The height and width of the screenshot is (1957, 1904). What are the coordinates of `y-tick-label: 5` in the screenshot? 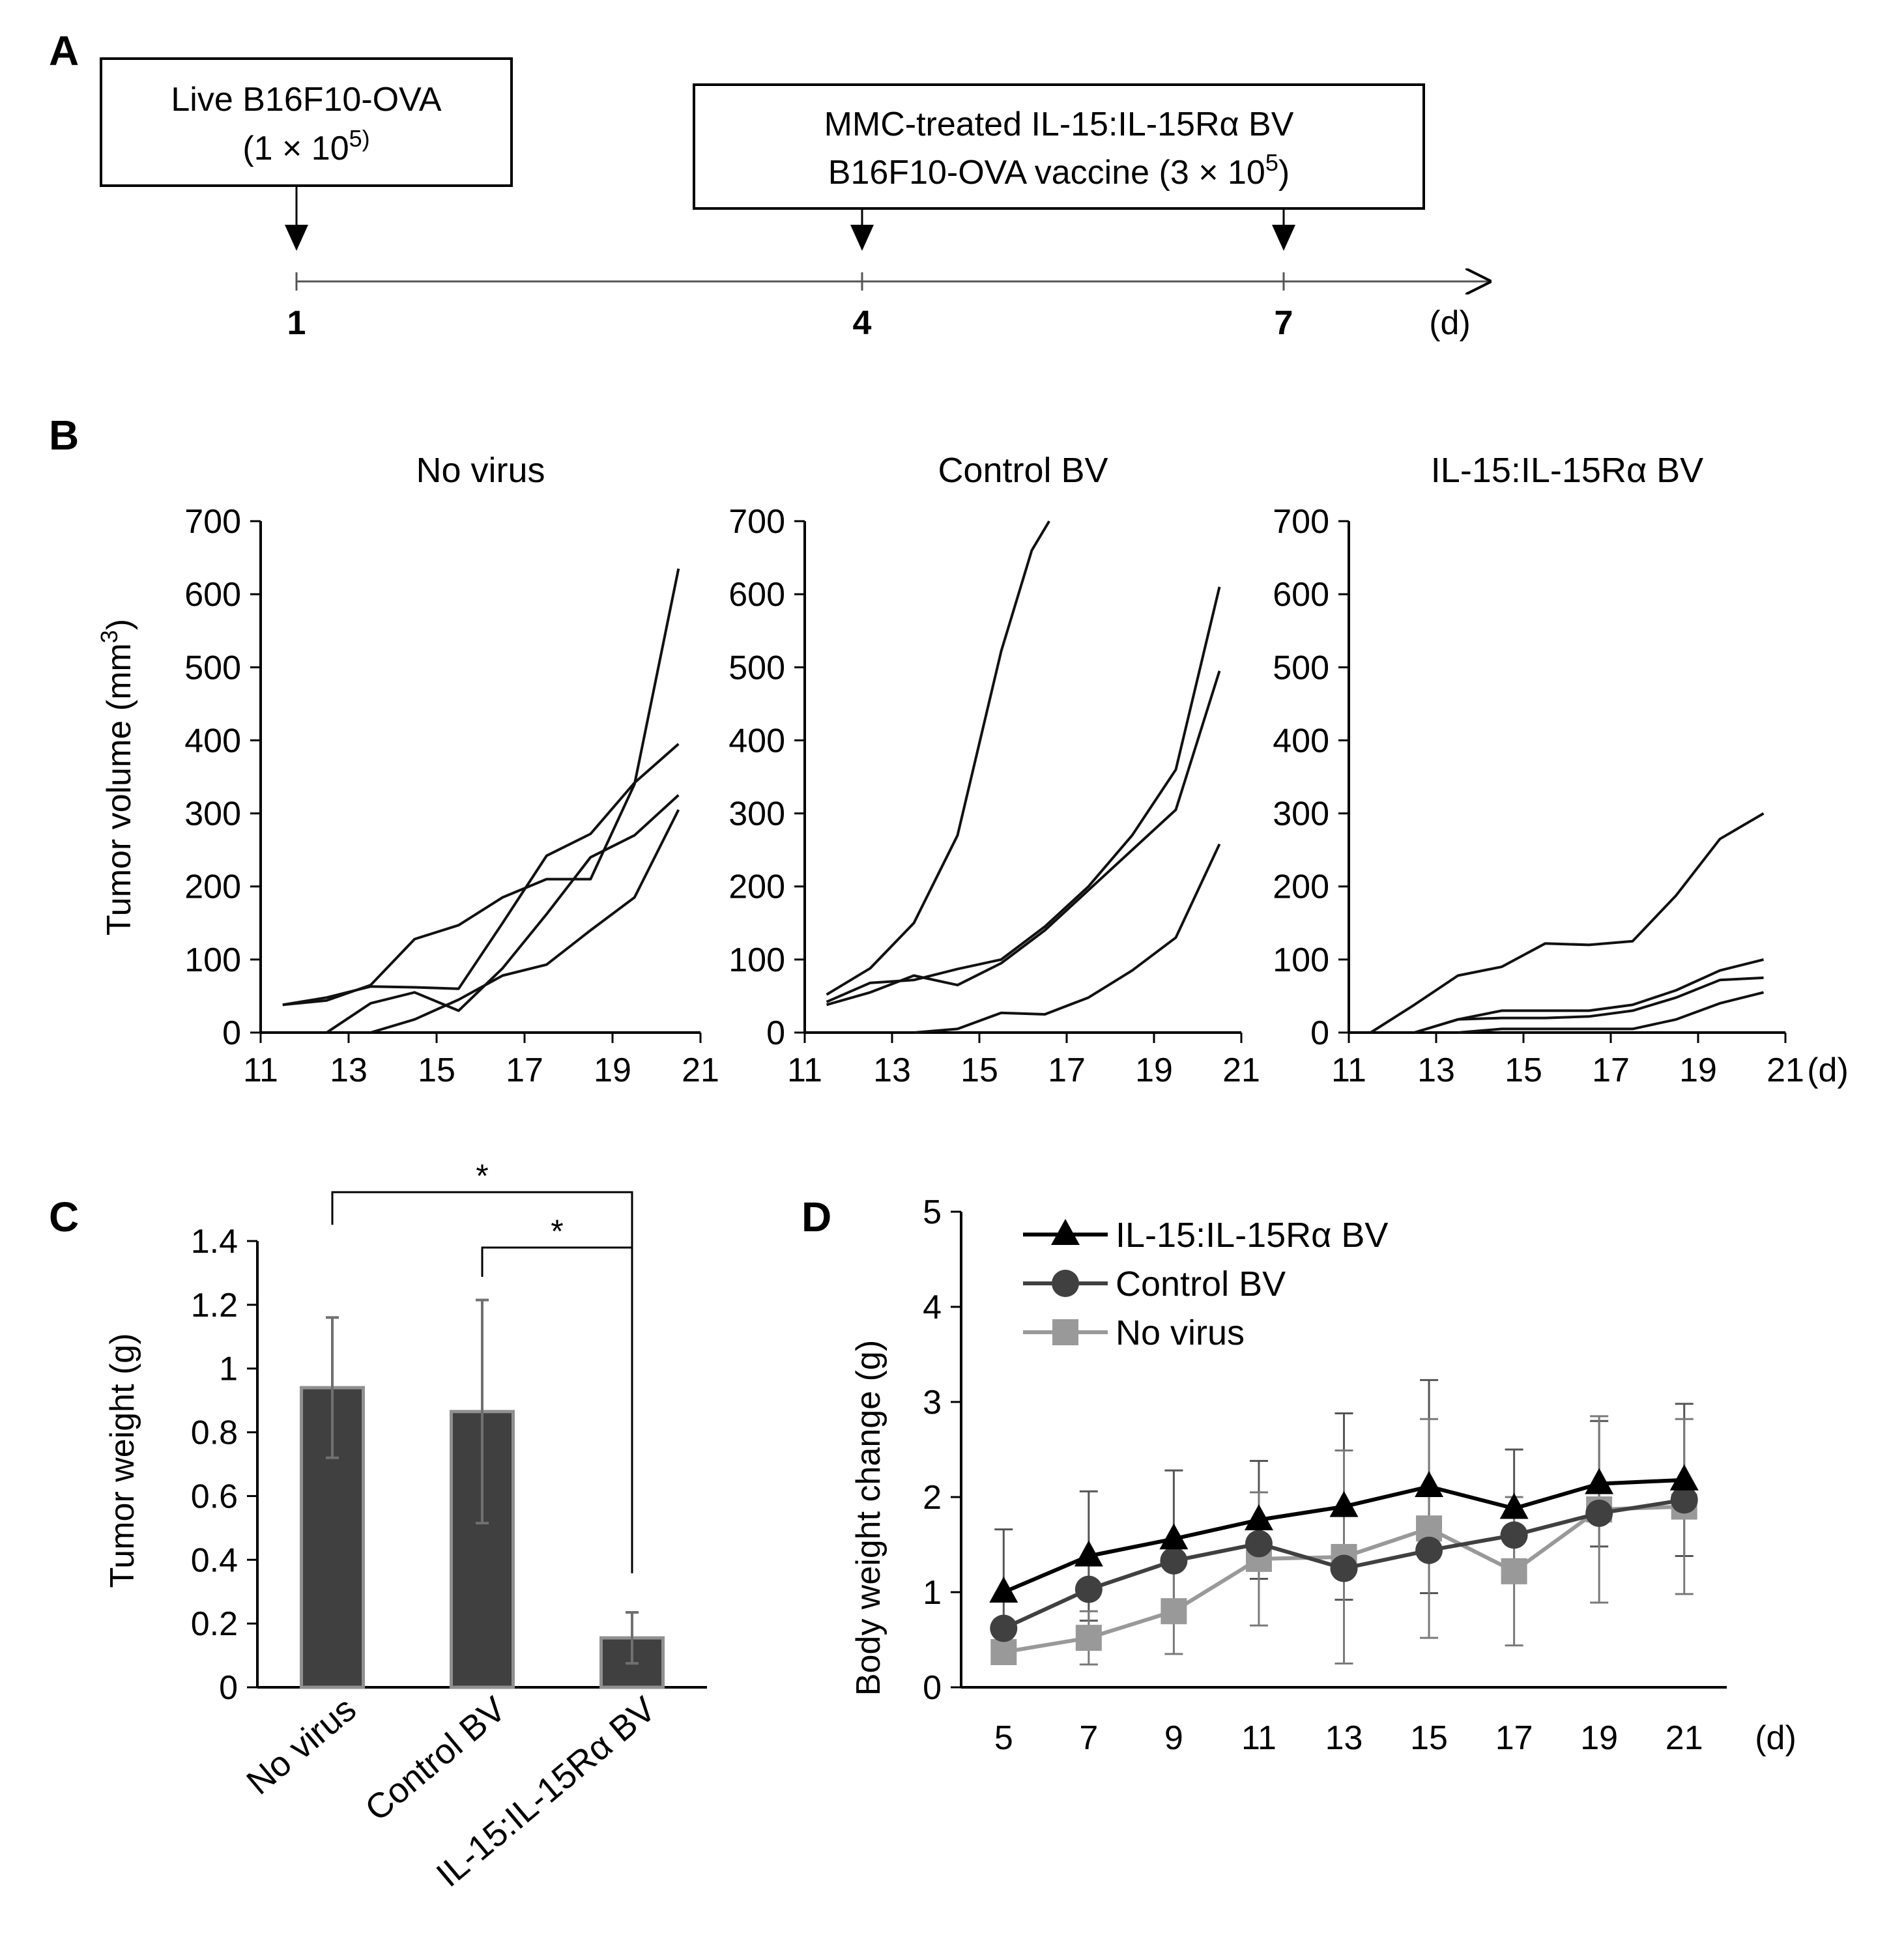 It's located at (932, 1212).